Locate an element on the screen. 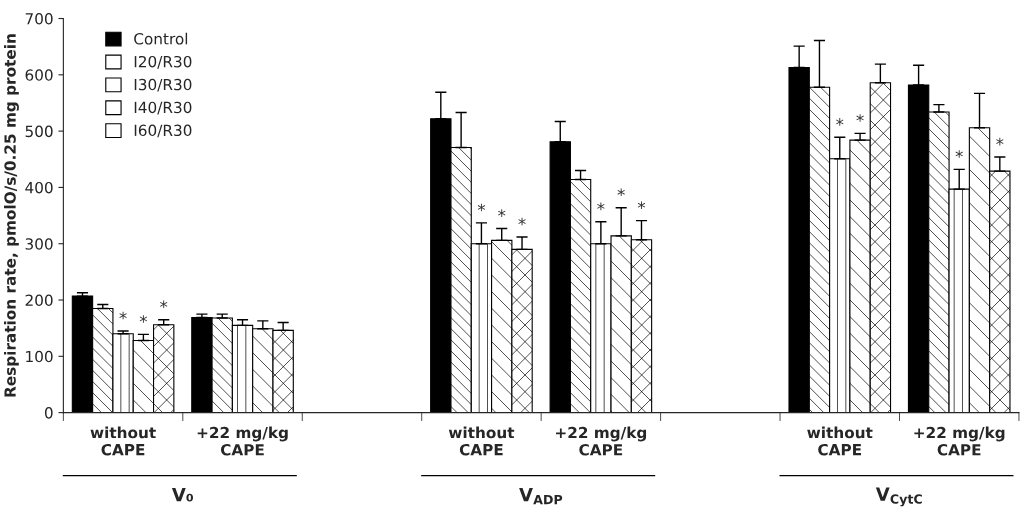  y-tick-label: 500 is located at coordinates (39, 131).